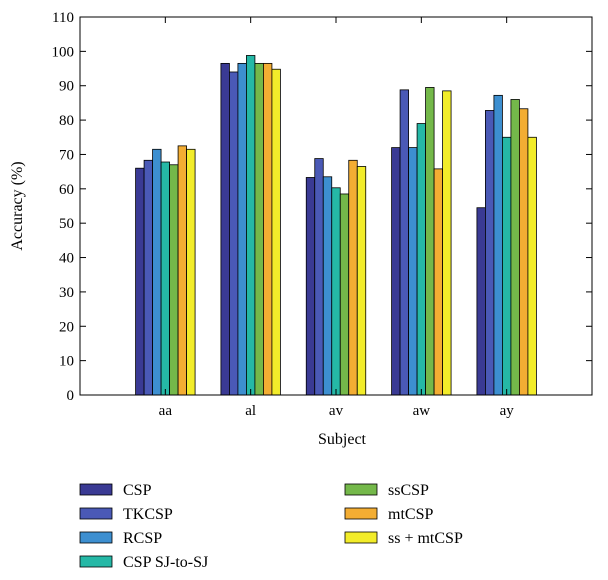  What do you see at coordinates (66, 259) in the screenshot?
I see `y-tick-label: 40` at bounding box center [66, 259].